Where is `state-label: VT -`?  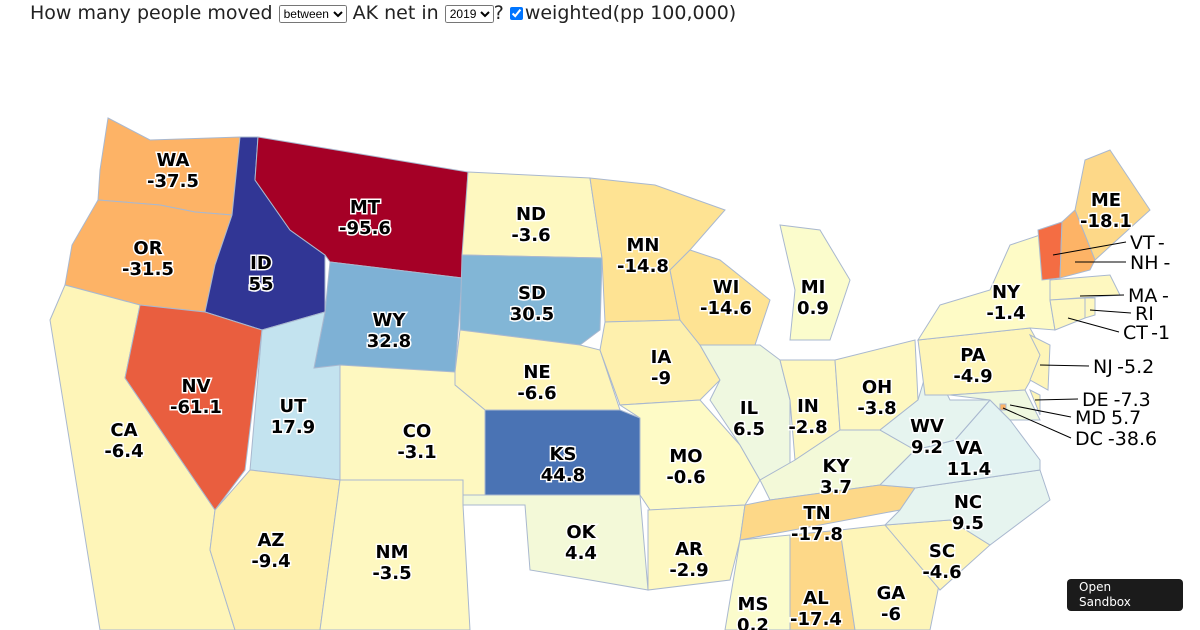 state-label: VT - is located at coordinates (1147, 243).